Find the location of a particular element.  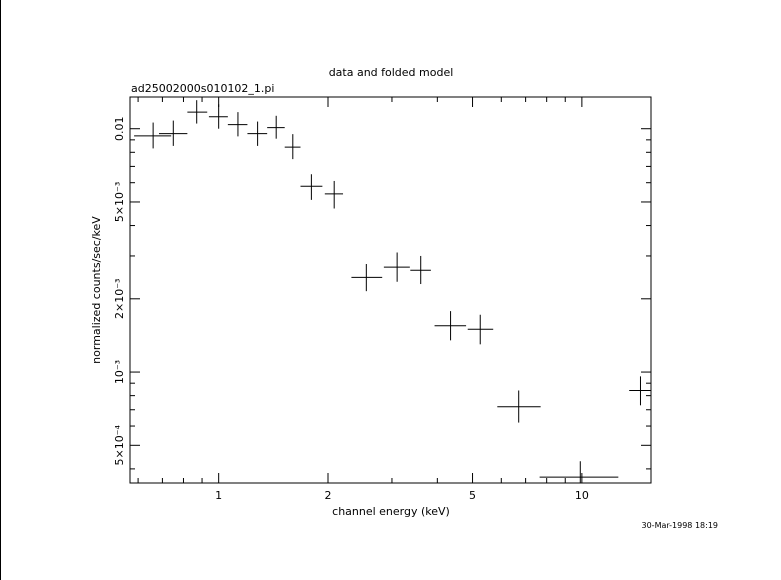

x-axis-label: channel energy (keV) is located at coordinates (391, 511).